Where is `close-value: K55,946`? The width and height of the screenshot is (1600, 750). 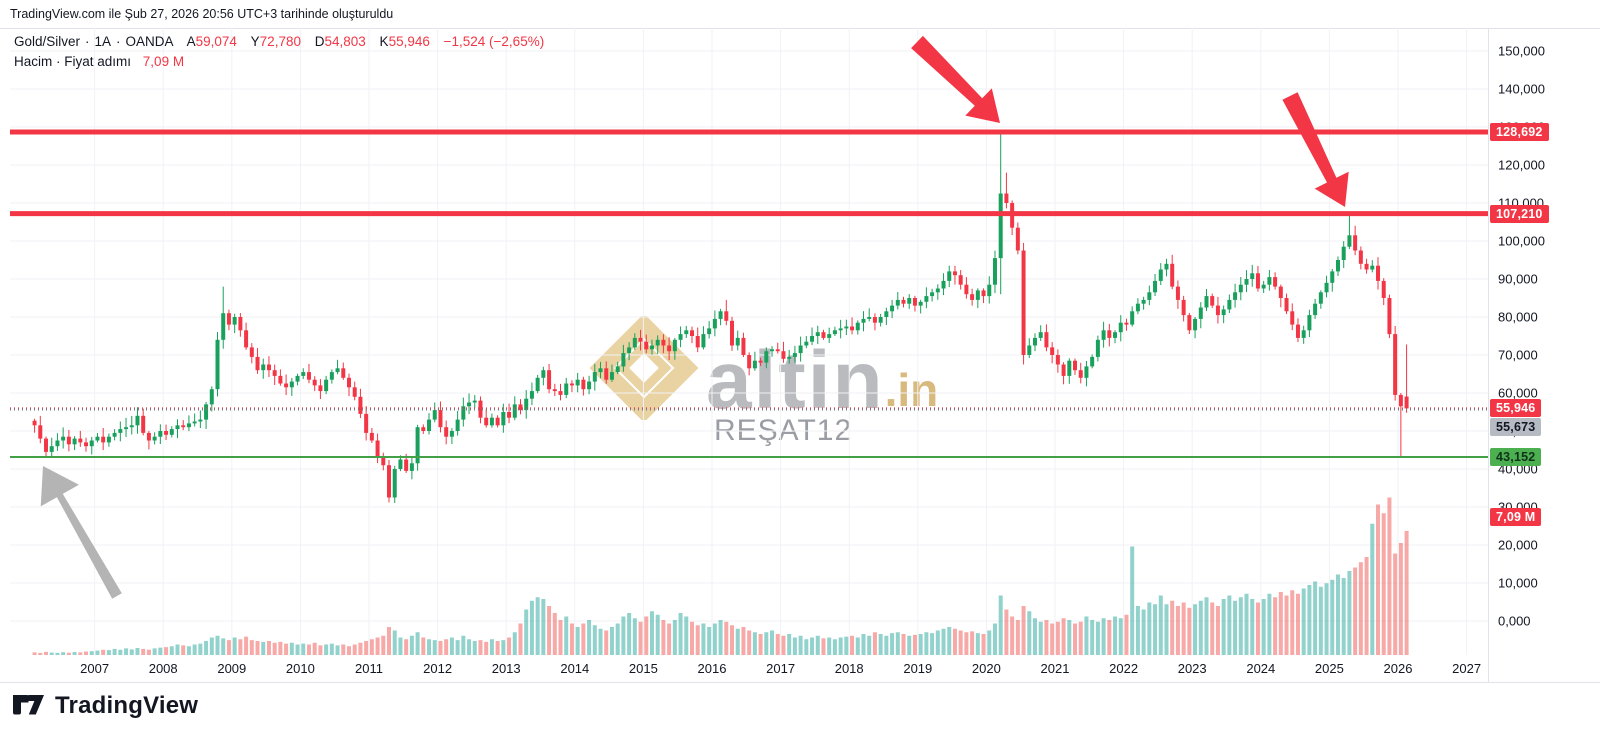 close-value: K55,946 is located at coordinates (404, 41).